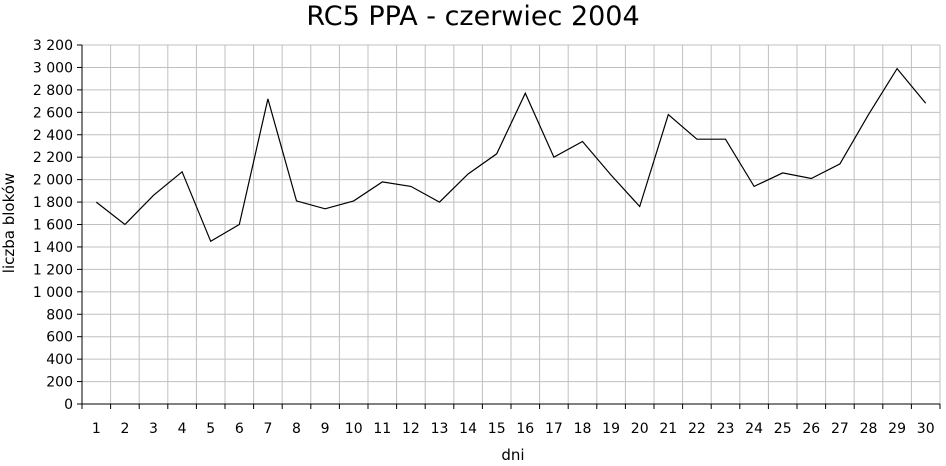 The image size is (946, 466). I want to click on y-tick-label: 600, so click(59, 338).